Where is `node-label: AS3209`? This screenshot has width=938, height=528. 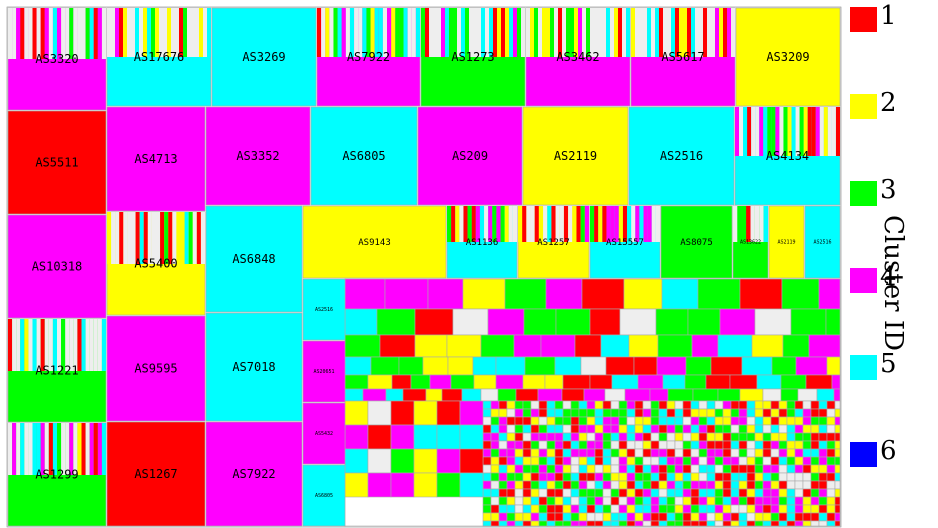
node-label: AS3209 is located at coordinates (787, 57).